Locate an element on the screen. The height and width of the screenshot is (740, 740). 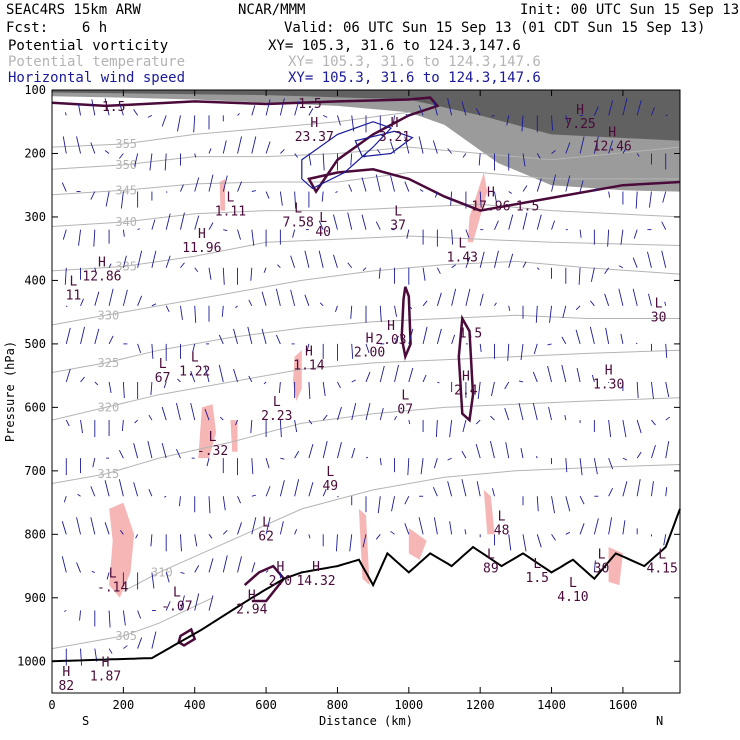
north-end-label: N is located at coordinates (659, 721).